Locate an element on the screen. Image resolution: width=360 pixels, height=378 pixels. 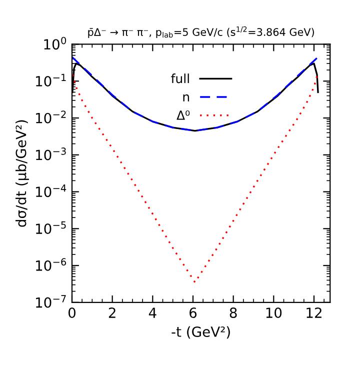
x-tick-label: 4 is located at coordinates (152, 313).